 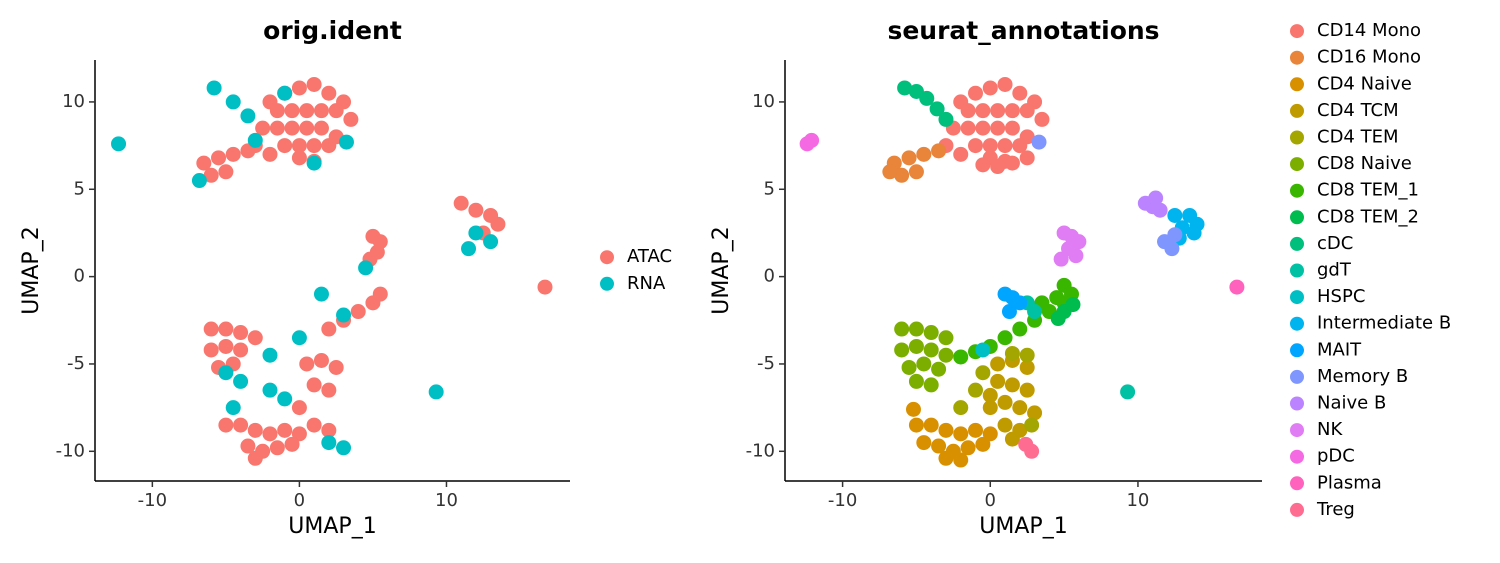 I want to click on x-axis-label: UMAP_1, so click(x=332, y=526).